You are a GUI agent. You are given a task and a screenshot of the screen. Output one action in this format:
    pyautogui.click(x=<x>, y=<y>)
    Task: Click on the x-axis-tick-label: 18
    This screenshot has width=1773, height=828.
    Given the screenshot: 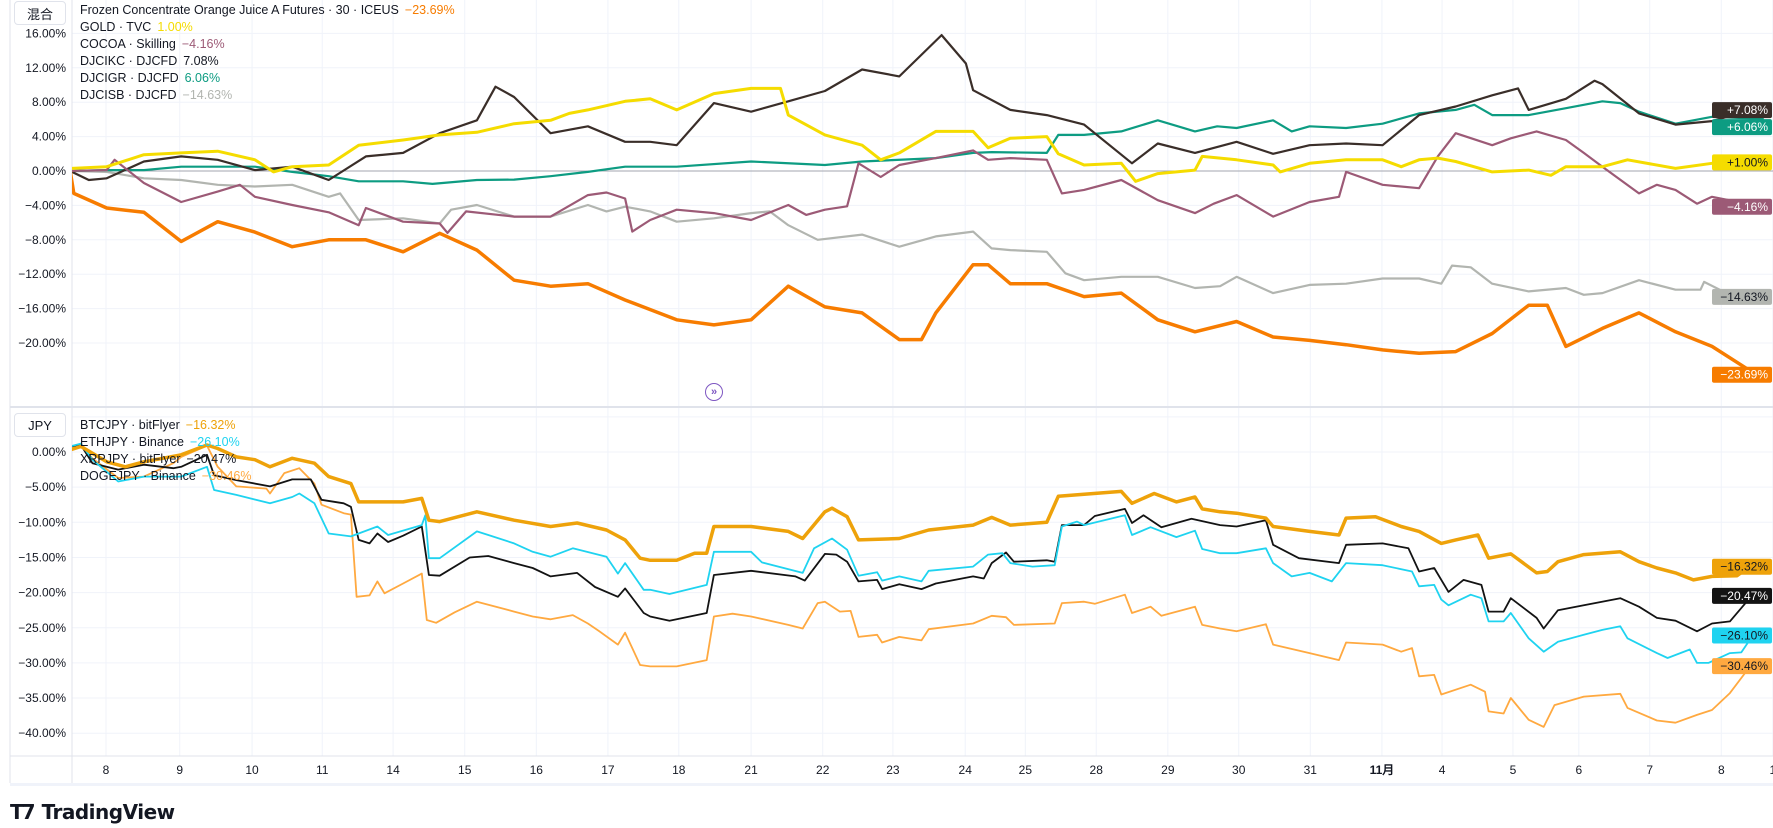 What is the action you would take?
    pyautogui.click(x=679, y=770)
    